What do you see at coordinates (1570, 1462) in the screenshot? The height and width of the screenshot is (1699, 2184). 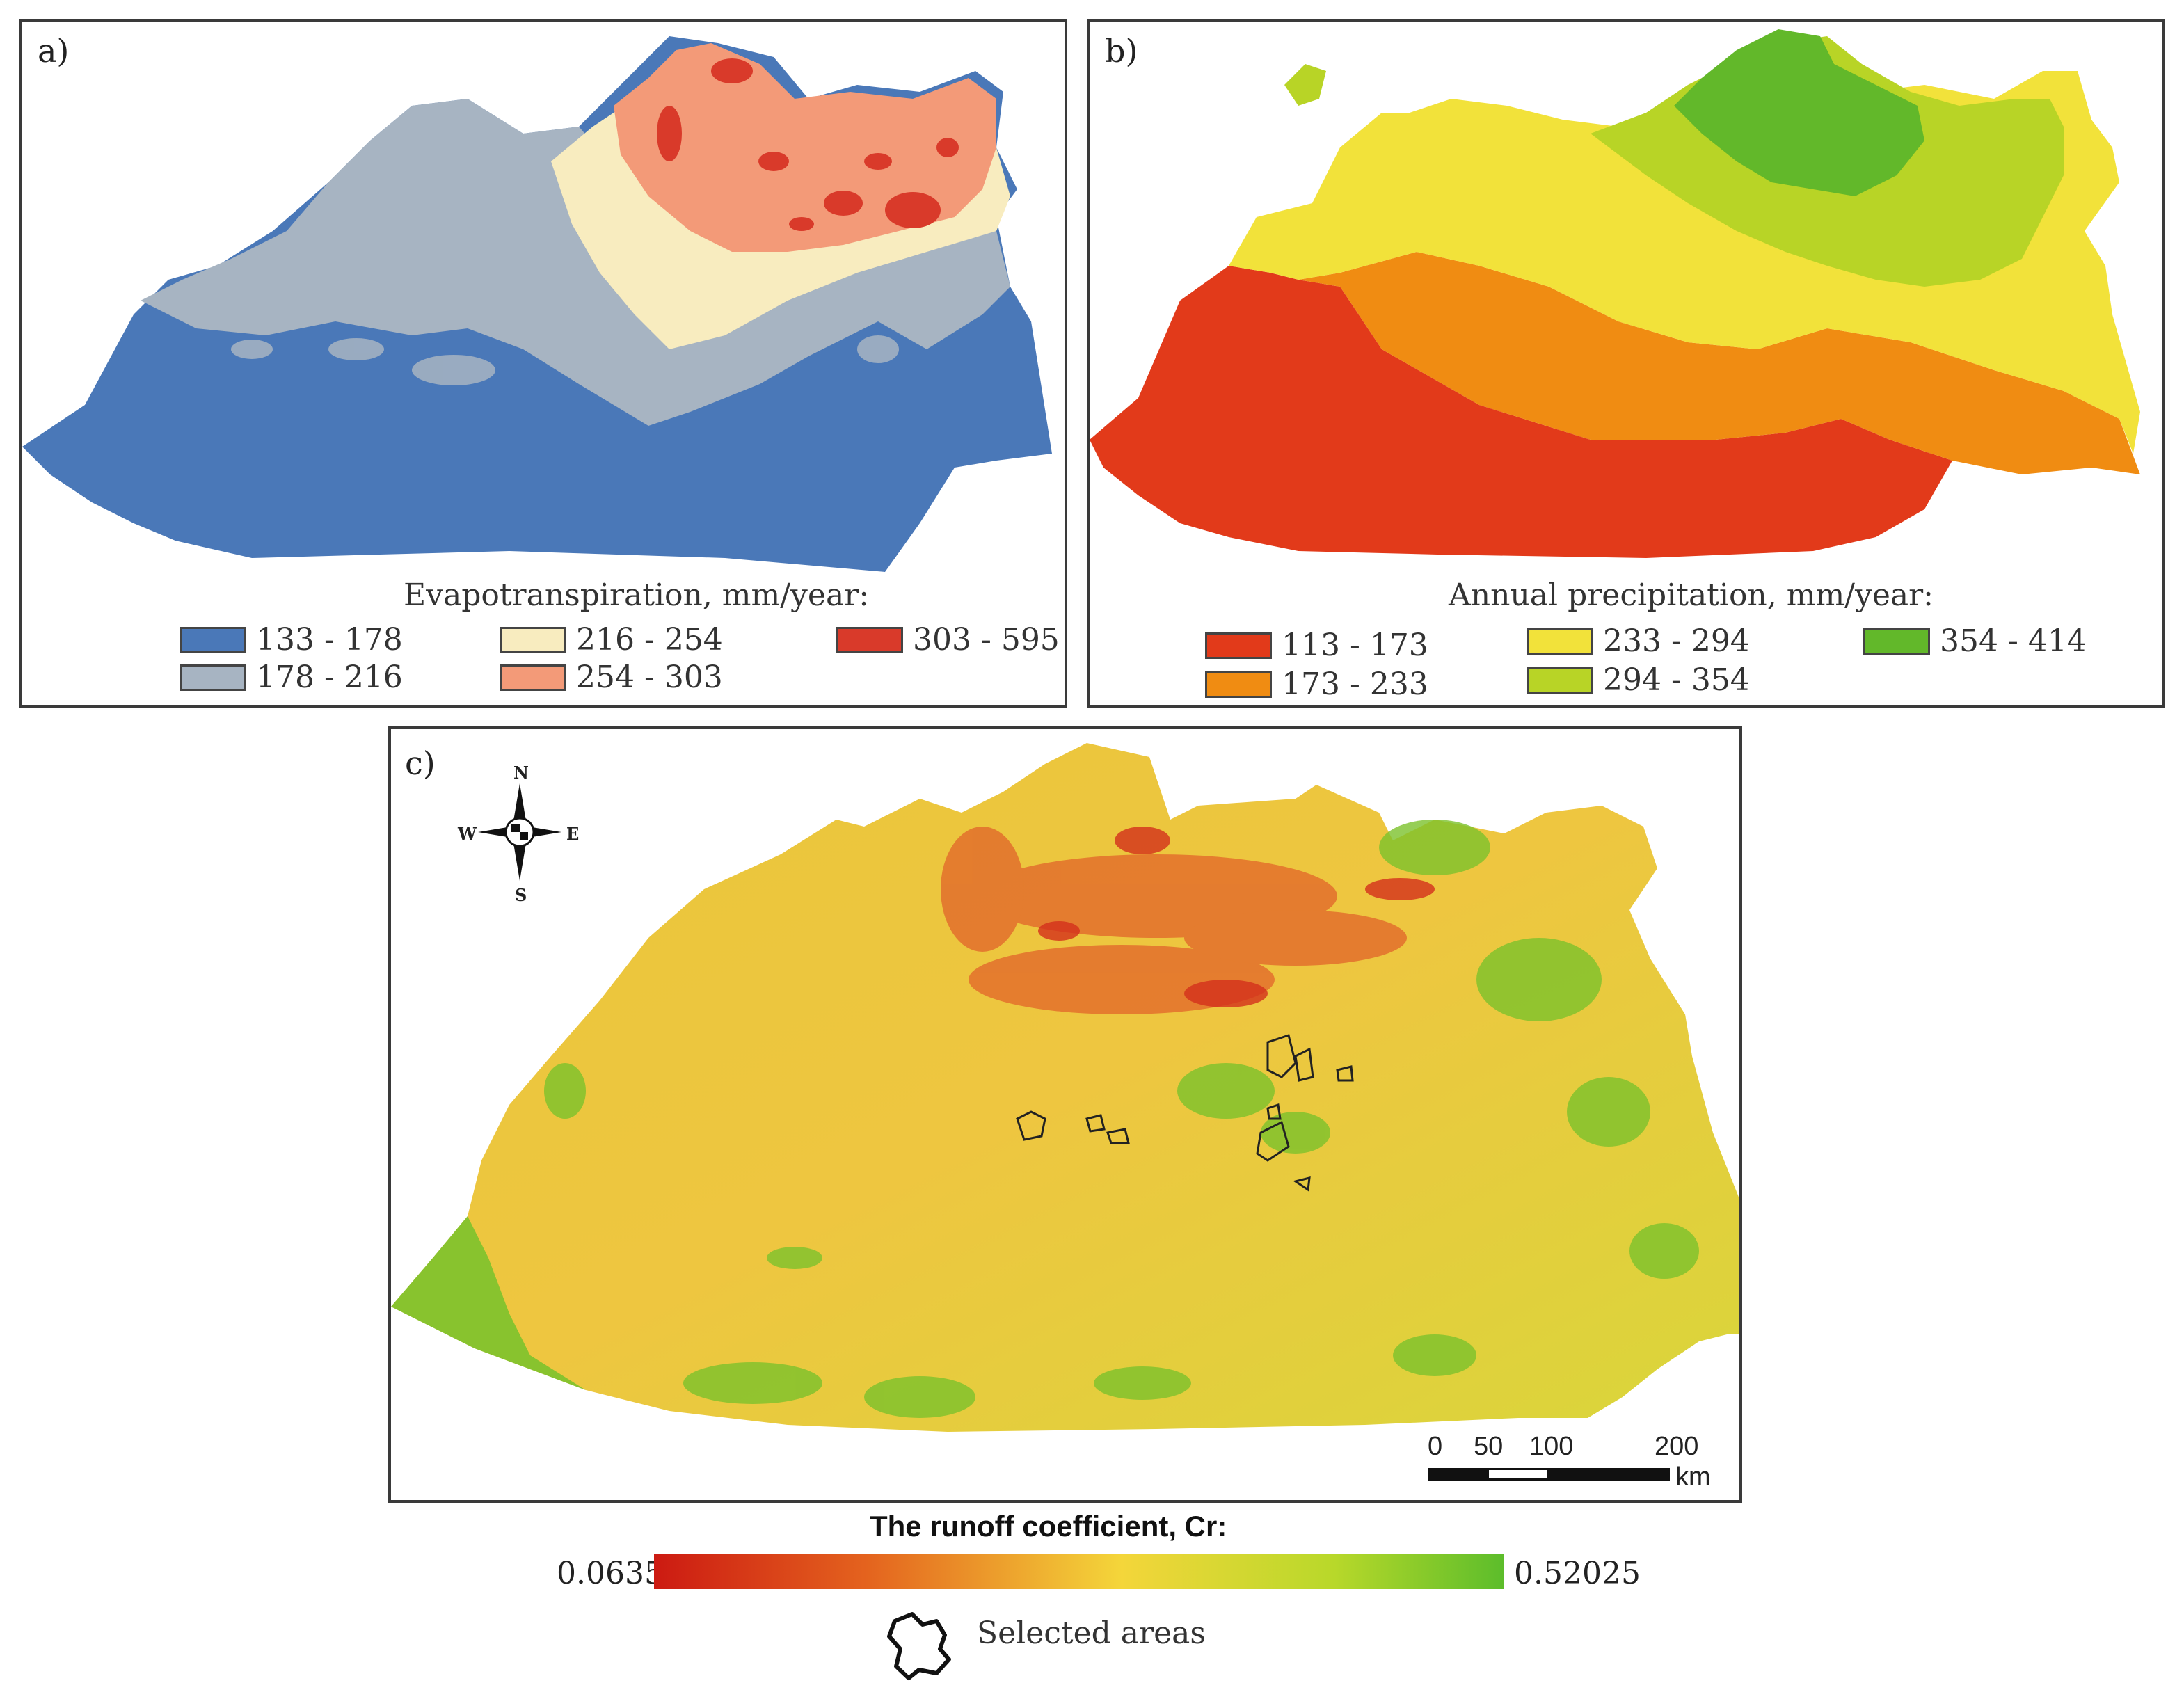 I see `scale-bar: 0 50 100 200 km` at bounding box center [1570, 1462].